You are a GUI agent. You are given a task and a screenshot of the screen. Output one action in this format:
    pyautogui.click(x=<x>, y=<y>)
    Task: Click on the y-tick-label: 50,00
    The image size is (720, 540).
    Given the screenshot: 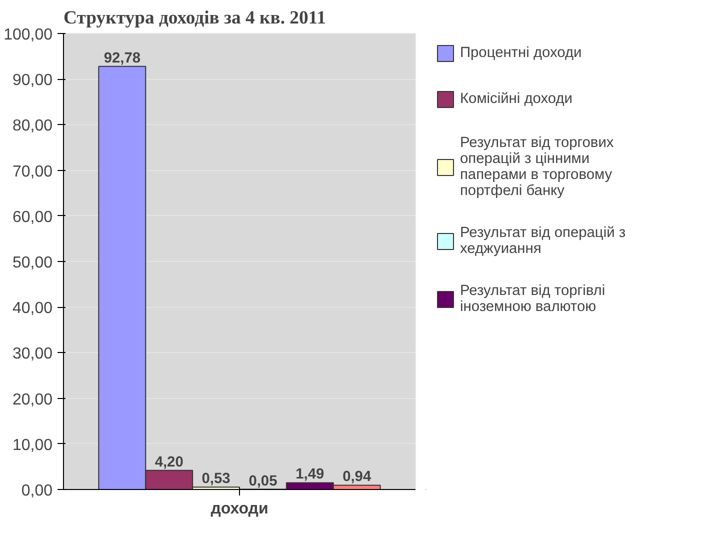 What is the action you would take?
    pyautogui.click(x=32, y=263)
    